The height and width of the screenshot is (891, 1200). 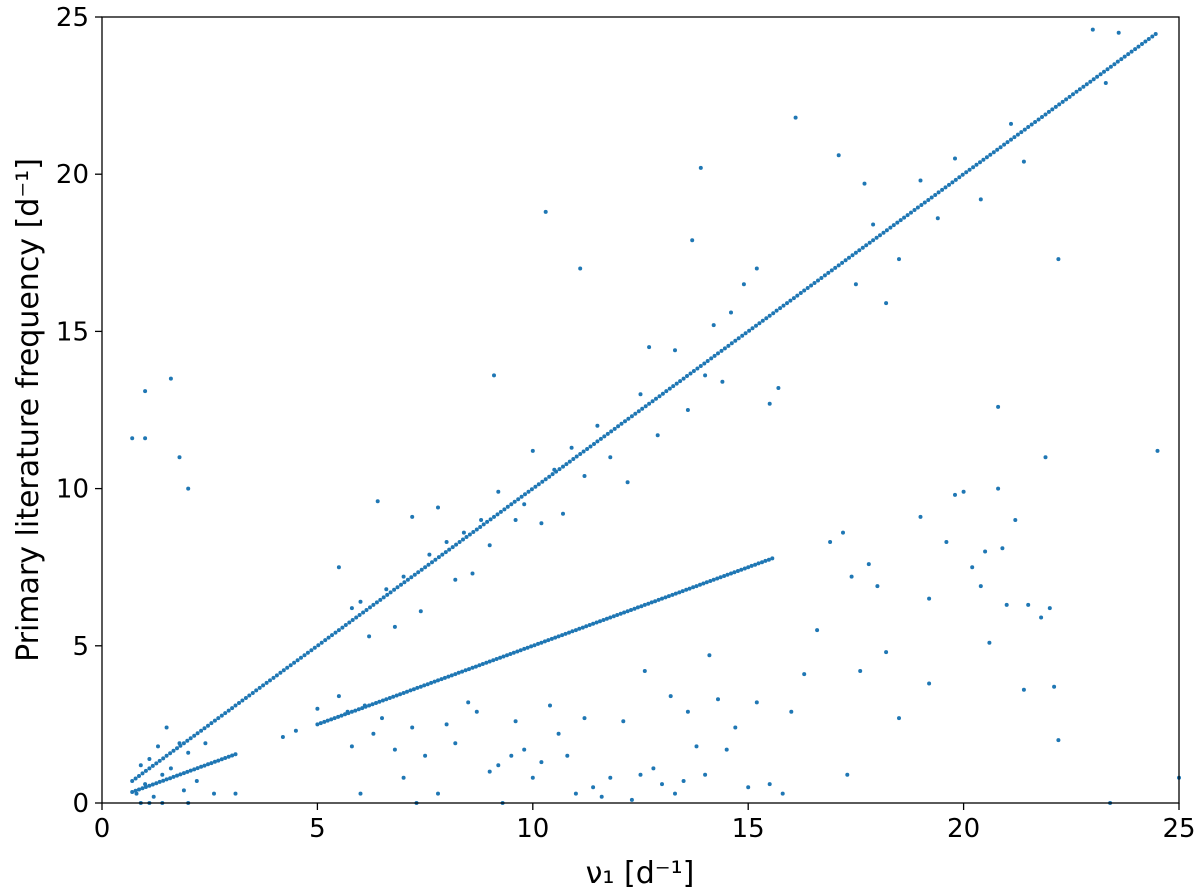 What do you see at coordinates (28, 410) in the screenshot?
I see `y-axis-label: Primary literature frequency [d⁻¹]` at bounding box center [28, 410].